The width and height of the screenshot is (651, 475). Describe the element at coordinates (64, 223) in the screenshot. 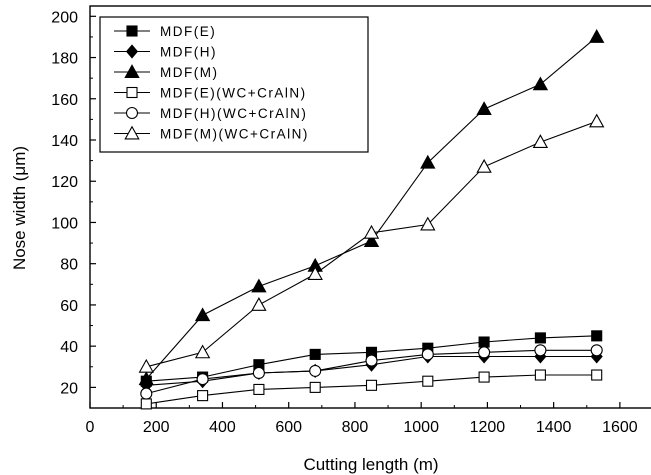

I see `y-tick-label: 100` at that location.